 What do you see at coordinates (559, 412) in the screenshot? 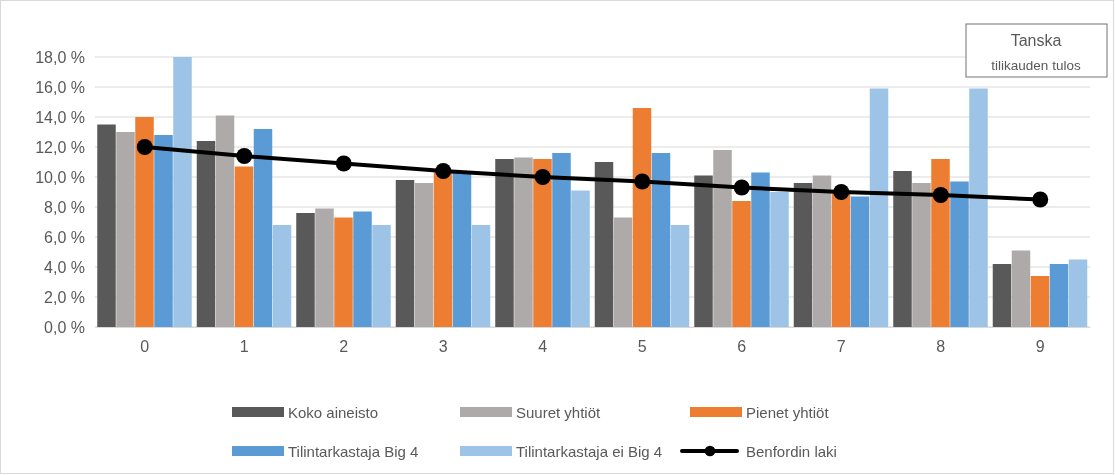
I see `legend-label: Suuret yhtiöt` at bounding box center [559, 412].